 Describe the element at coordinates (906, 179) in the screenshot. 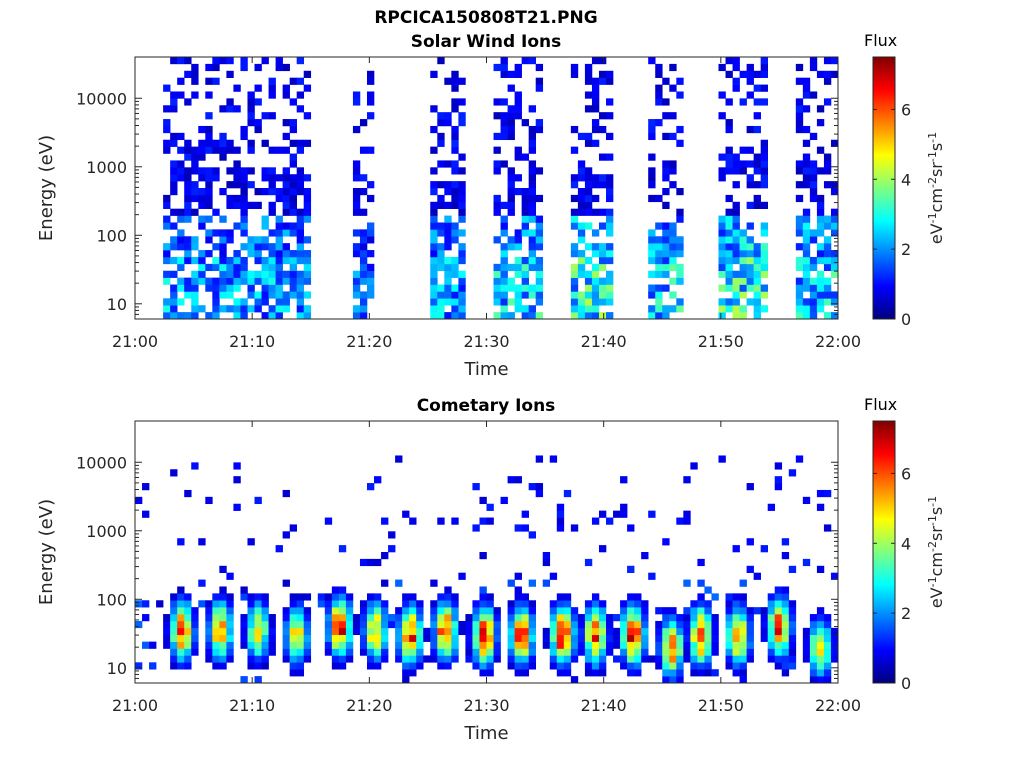

I see `colorbar-tick-label: 4` at that location.